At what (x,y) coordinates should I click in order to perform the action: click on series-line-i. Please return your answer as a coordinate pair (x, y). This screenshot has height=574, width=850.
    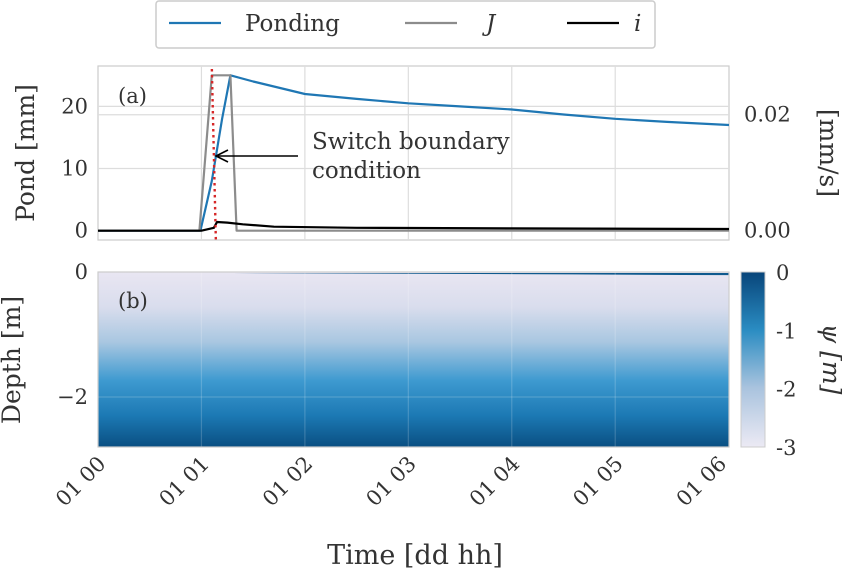
    Looking at the image, I should click on (413, 226).